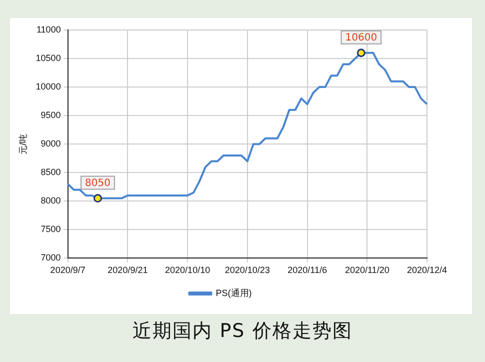 This screenshot has height=362, width=485. What do you see at coordinates (23, 144) in the screenshot?
I see `y-axis-title: 元/吨` at bounding box center [23, 144].